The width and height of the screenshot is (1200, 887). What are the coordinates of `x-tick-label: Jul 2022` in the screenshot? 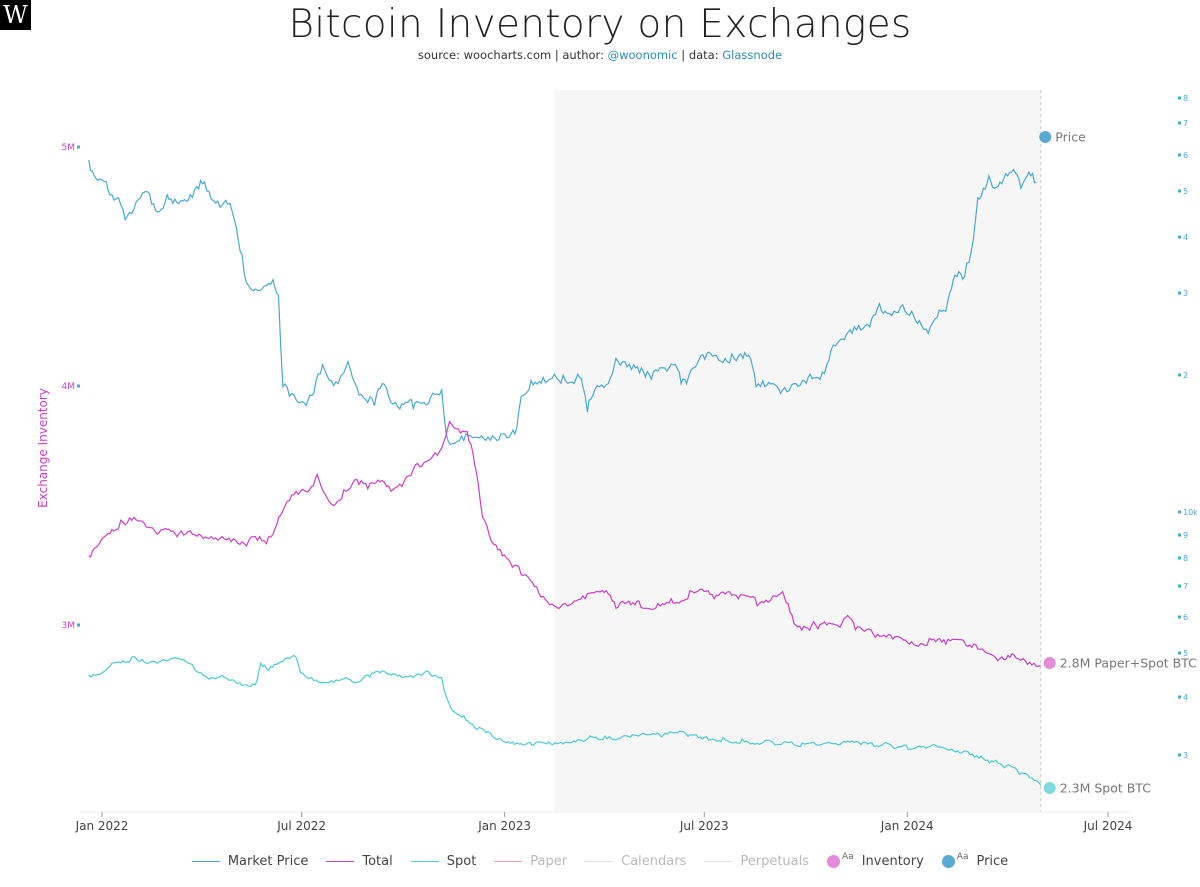 It's located at (301, 826).